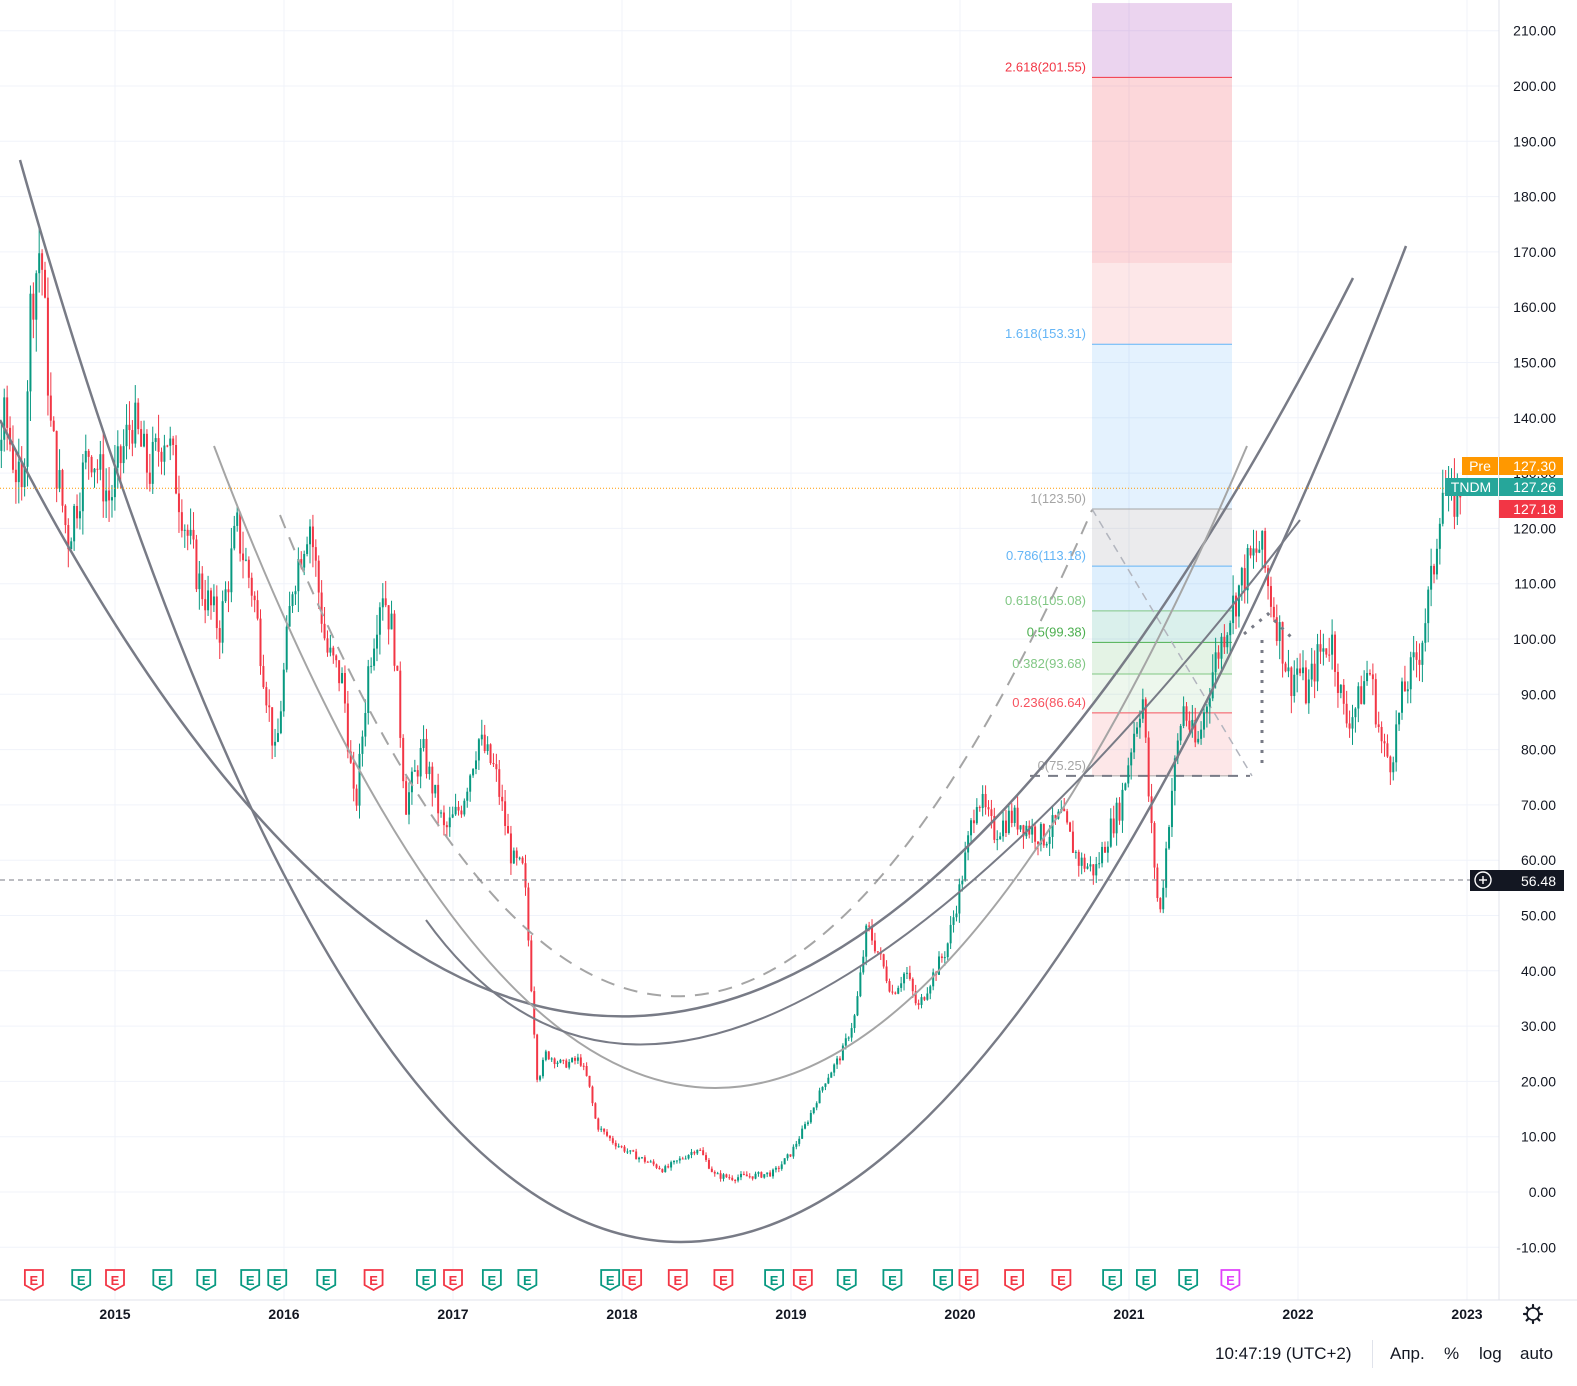 Image resolution: width=1577 pixels, height=1386 pixels. Describe the element at coordinates (1483, 880) in the screenshot. I see `add-alert-plus-icon` at that location.